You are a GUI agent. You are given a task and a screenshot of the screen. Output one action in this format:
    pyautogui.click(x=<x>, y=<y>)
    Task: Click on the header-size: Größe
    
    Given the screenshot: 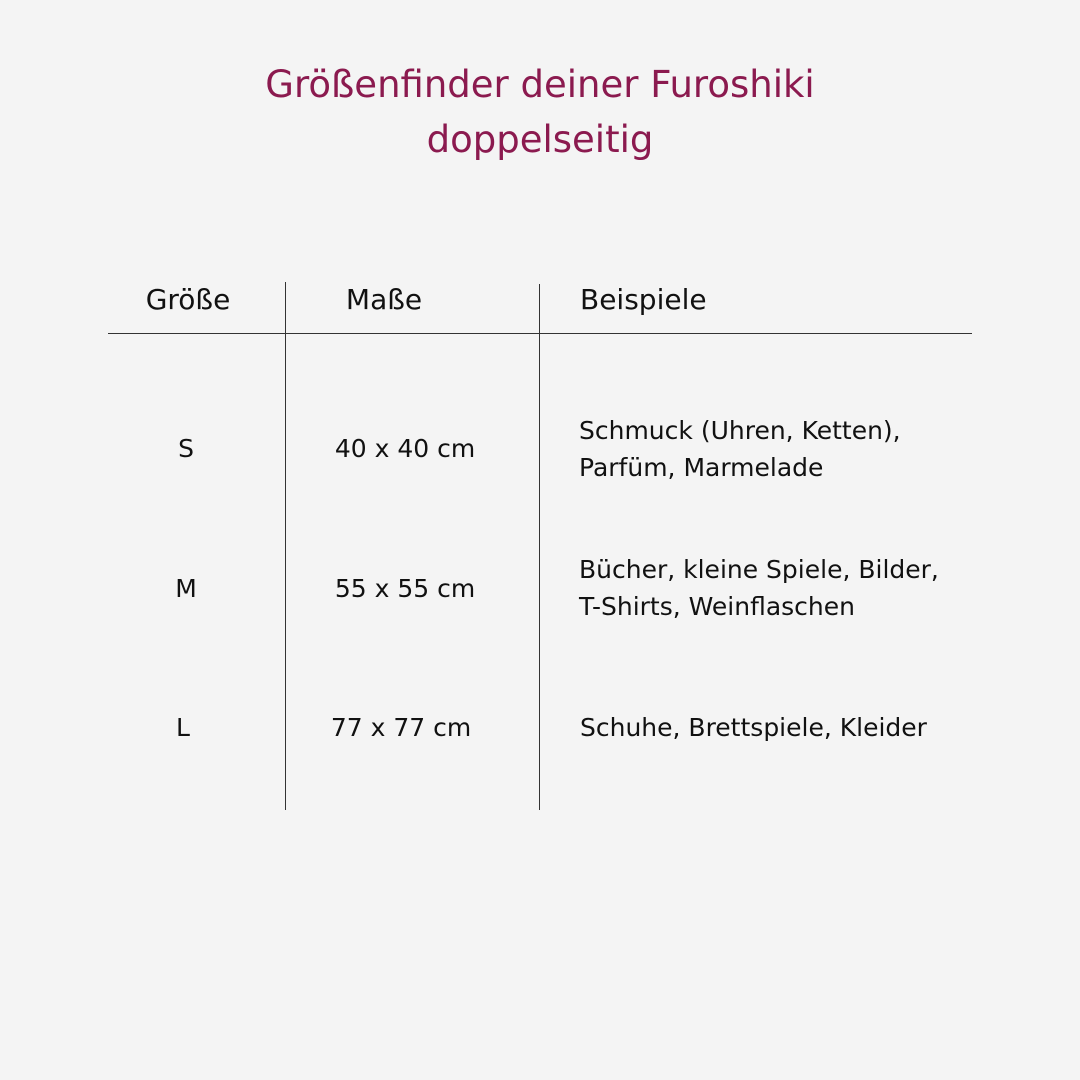 What is the action you would take?
    pyautogui.click(x=188, y=299)
    